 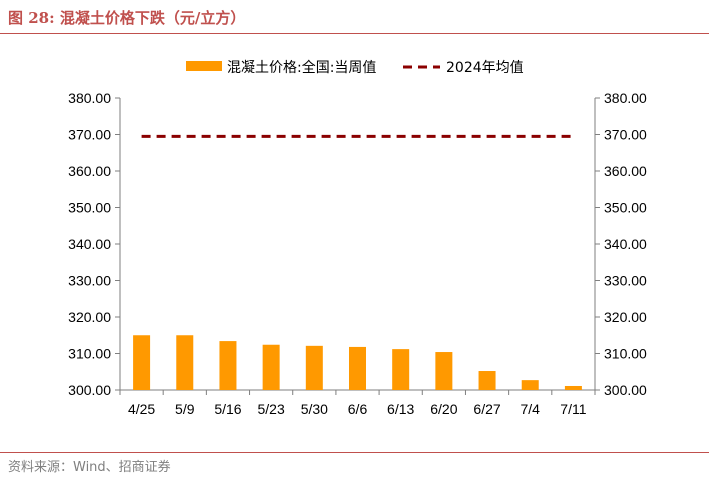 I want to click on y-tick-label-right: 370.00, so click(x=625, y=135).